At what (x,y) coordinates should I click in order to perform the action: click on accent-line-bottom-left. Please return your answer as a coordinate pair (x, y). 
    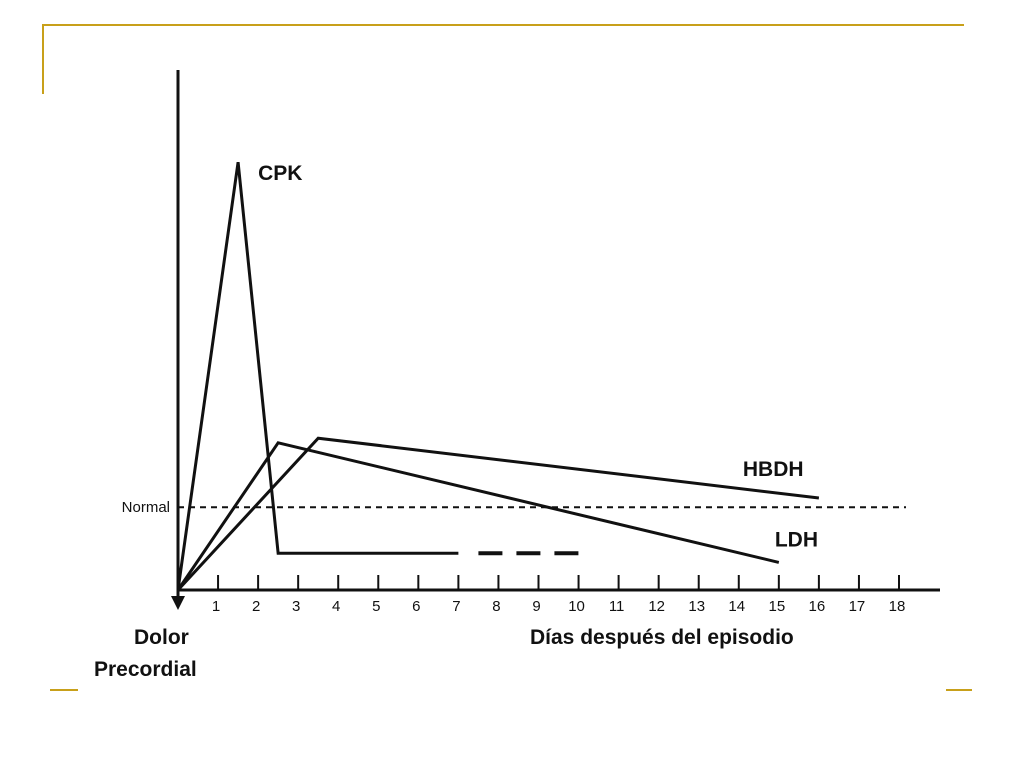
    Looking at the image, I should click on (64, 690).